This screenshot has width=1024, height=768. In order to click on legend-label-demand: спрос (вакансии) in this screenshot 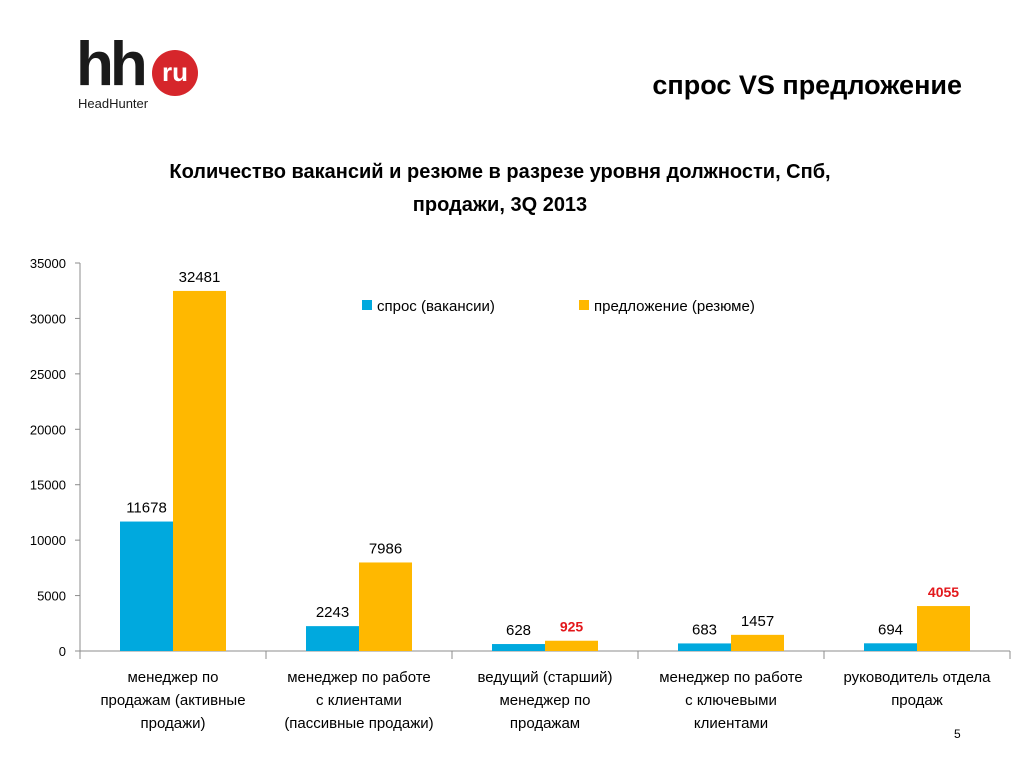, I will do `click(436, 306)`.